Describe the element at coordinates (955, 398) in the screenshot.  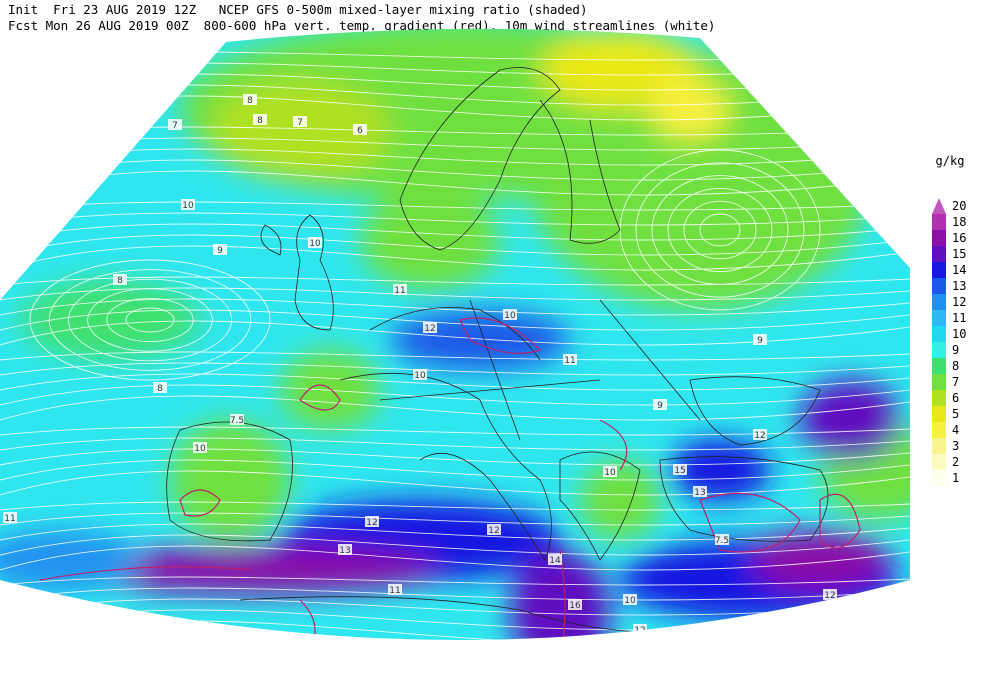
I see `legend-label: 6` at that location.